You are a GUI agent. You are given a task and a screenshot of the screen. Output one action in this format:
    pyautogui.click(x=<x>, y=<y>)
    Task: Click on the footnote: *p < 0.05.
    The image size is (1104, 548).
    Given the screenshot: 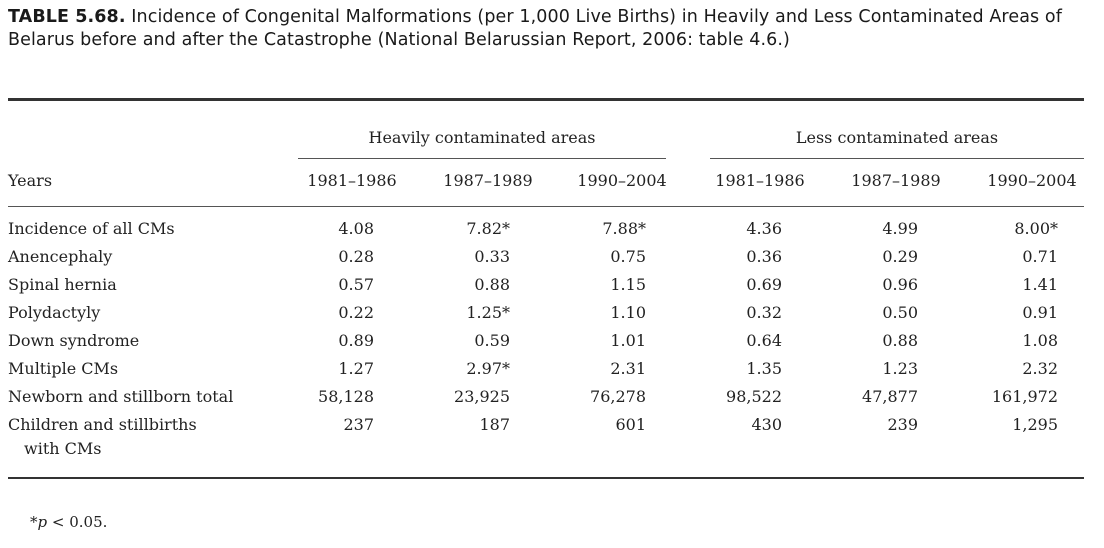 What is the action you would take?
    pyautogui.click(x=68, y=522)
    